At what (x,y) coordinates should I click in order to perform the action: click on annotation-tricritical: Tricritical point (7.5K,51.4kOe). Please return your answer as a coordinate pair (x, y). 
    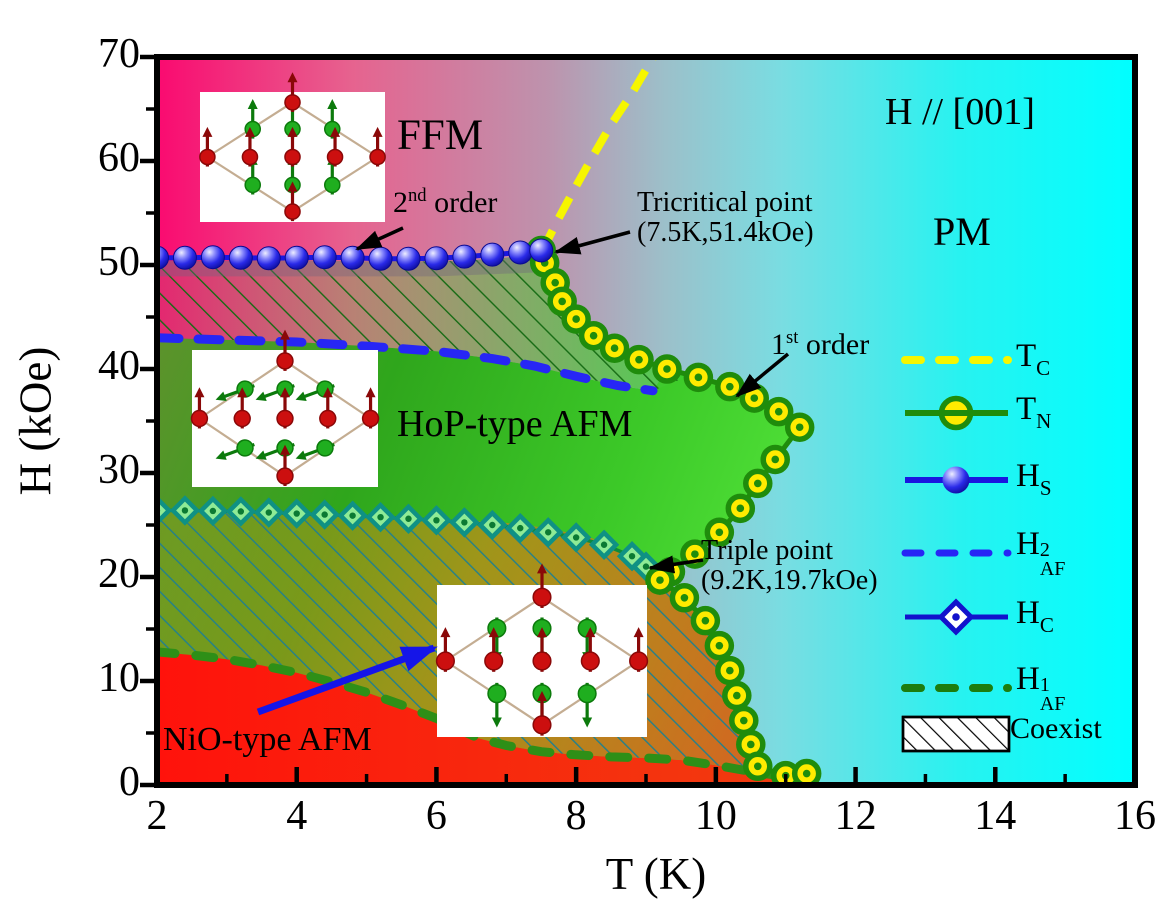
    Looking at the image, I should click on (725, 218).